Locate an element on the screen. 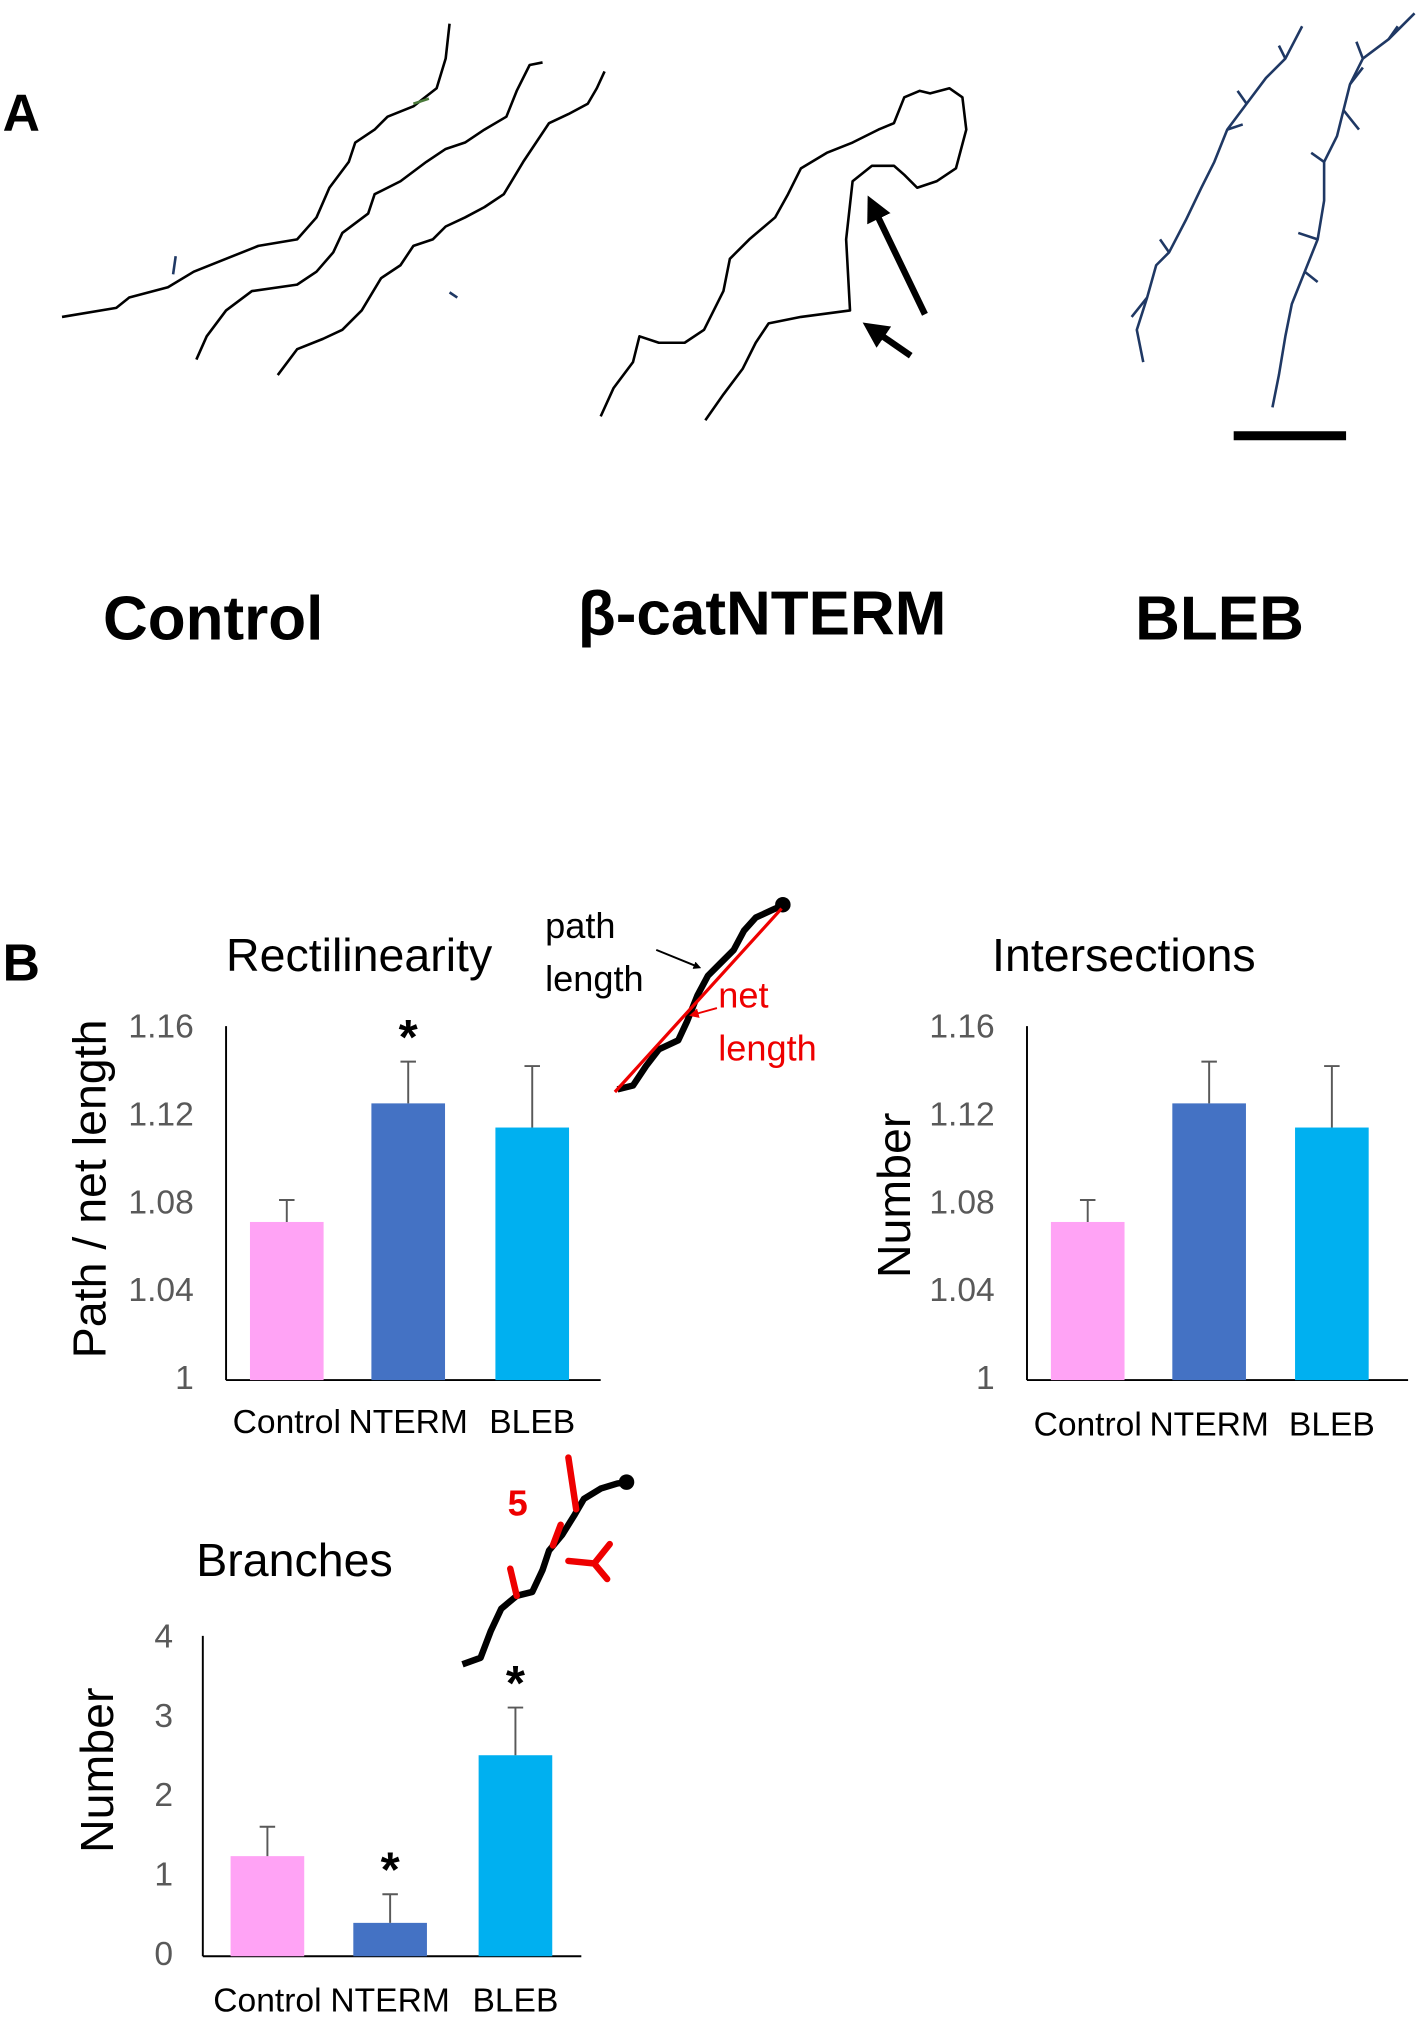  y-axis-label: Path / net length is located at coordinates (89, 1189).